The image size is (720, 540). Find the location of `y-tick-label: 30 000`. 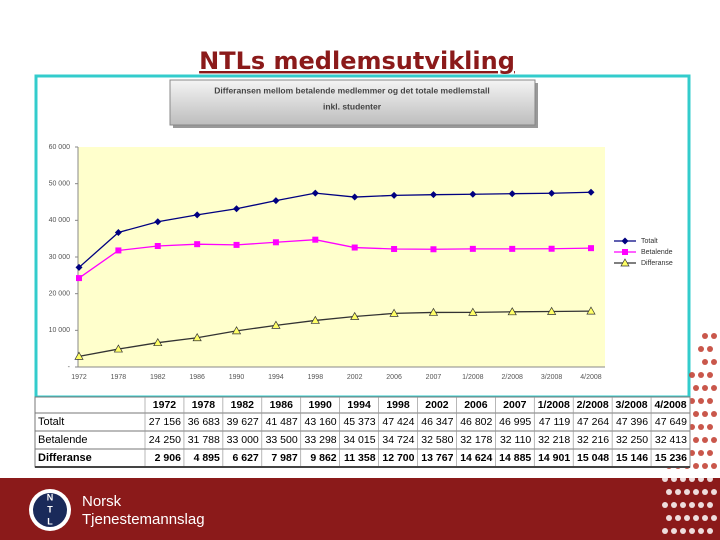

y-tick-label: 30 000 is located at coordinates (60, 257).